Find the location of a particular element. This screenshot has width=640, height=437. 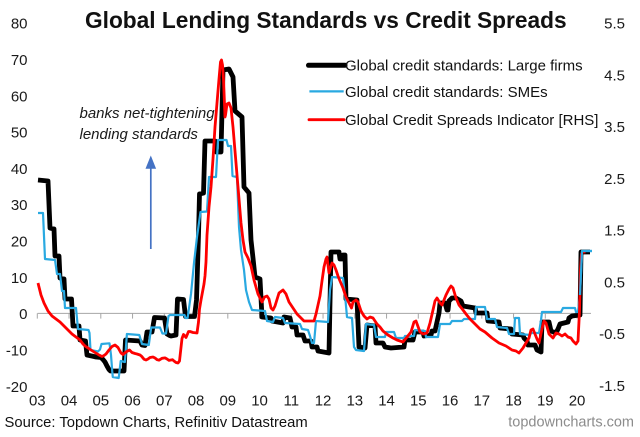

svg-text: 12 is located at coordinates (323, 401).